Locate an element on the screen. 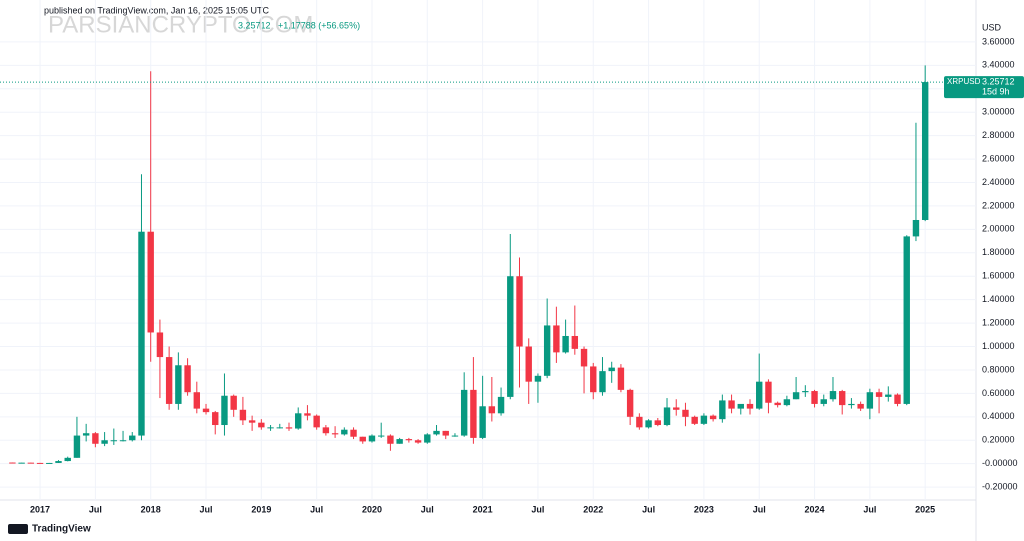  countdown-label: 15d 9h is located at coordinates (996, 91).